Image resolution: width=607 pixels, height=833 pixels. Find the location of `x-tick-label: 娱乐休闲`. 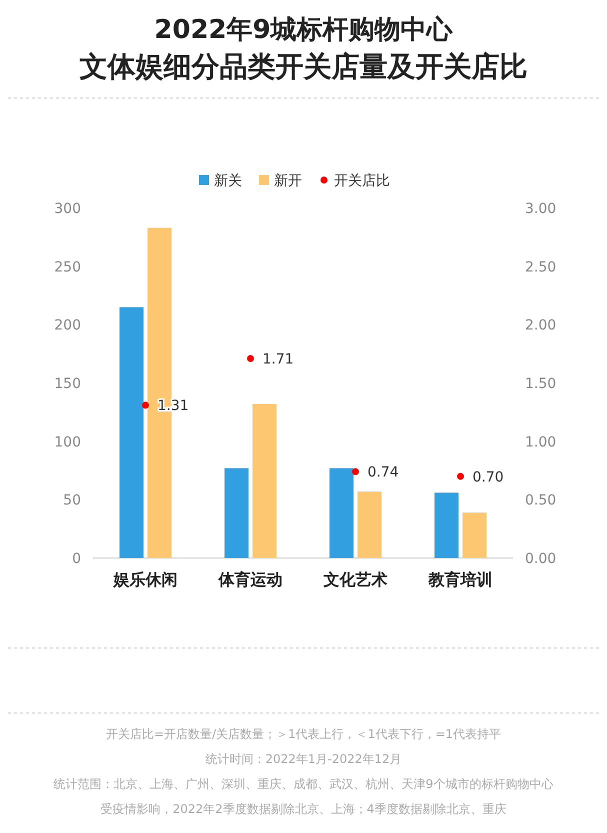

x-tick-label: 娱乐休闲 is located at coordinates (145, 579).